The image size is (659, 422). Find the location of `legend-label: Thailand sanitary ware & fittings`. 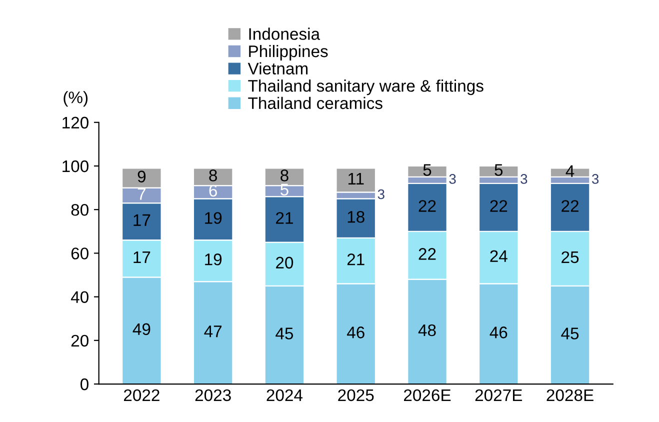

legend-label: Thailand sanitary ware & fittings is located at coordinates (366, 88).